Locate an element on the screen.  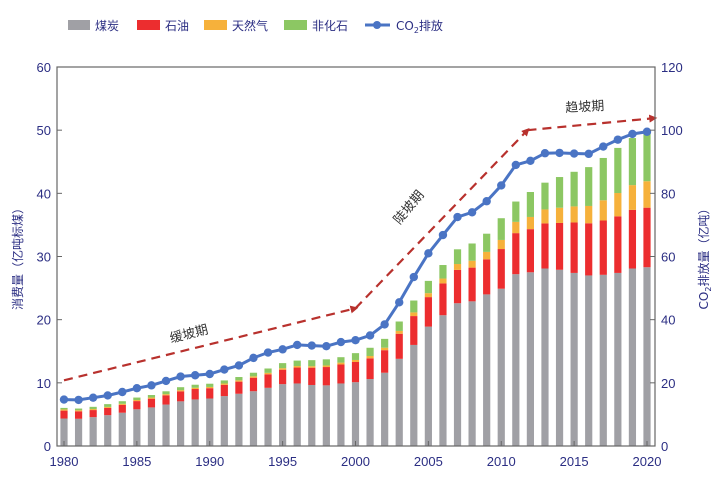
bar-gas-1996 is located at coordinates (297, 367).